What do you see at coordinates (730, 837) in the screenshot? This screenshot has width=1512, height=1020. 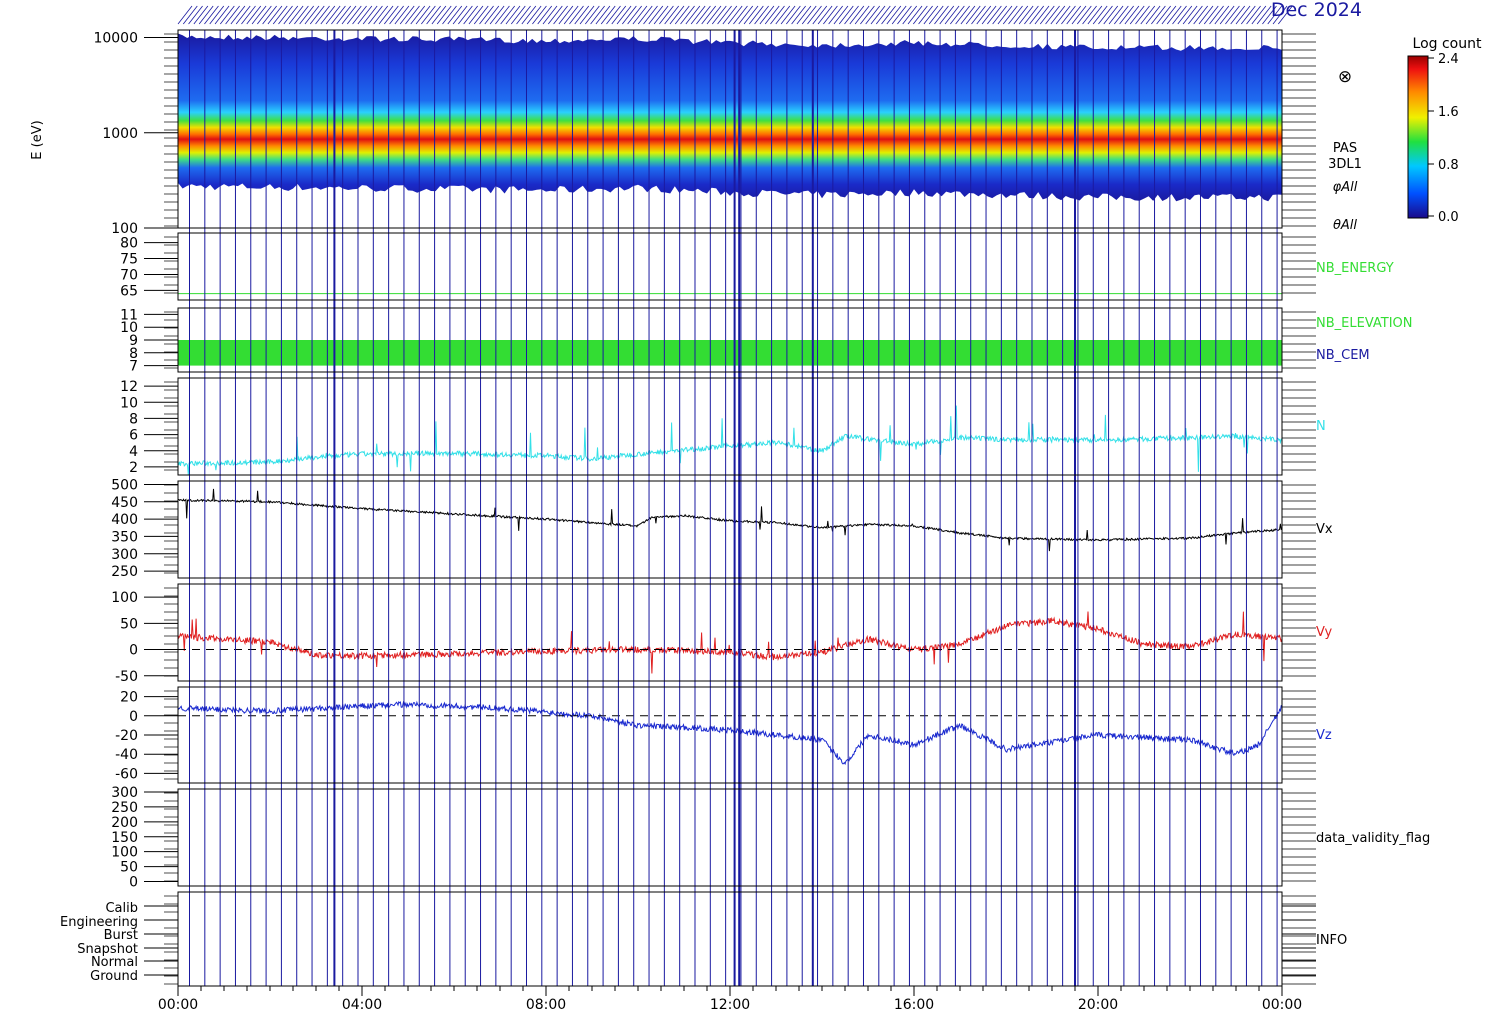 I see `panel-frame` at bounding box center [730, 837].